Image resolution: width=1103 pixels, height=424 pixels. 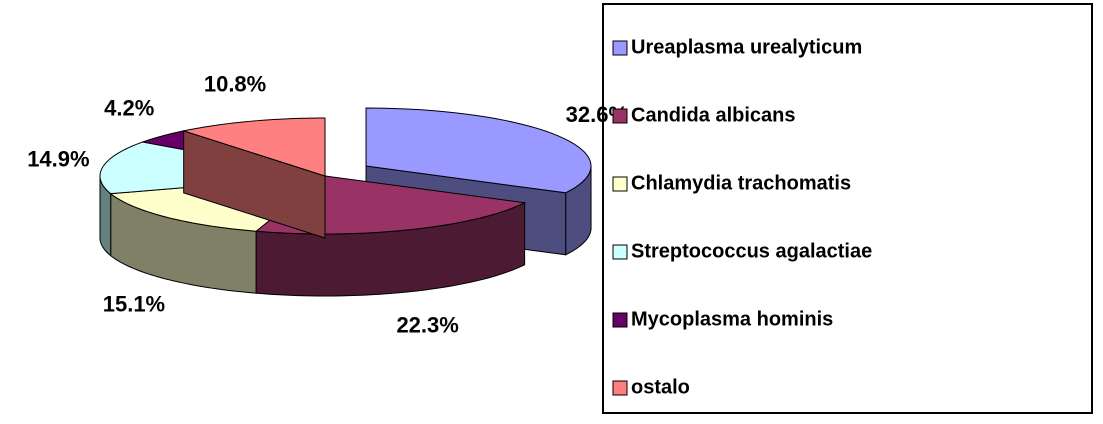 I want to click on data-label: 22.3%, so click(x=427, y=325).